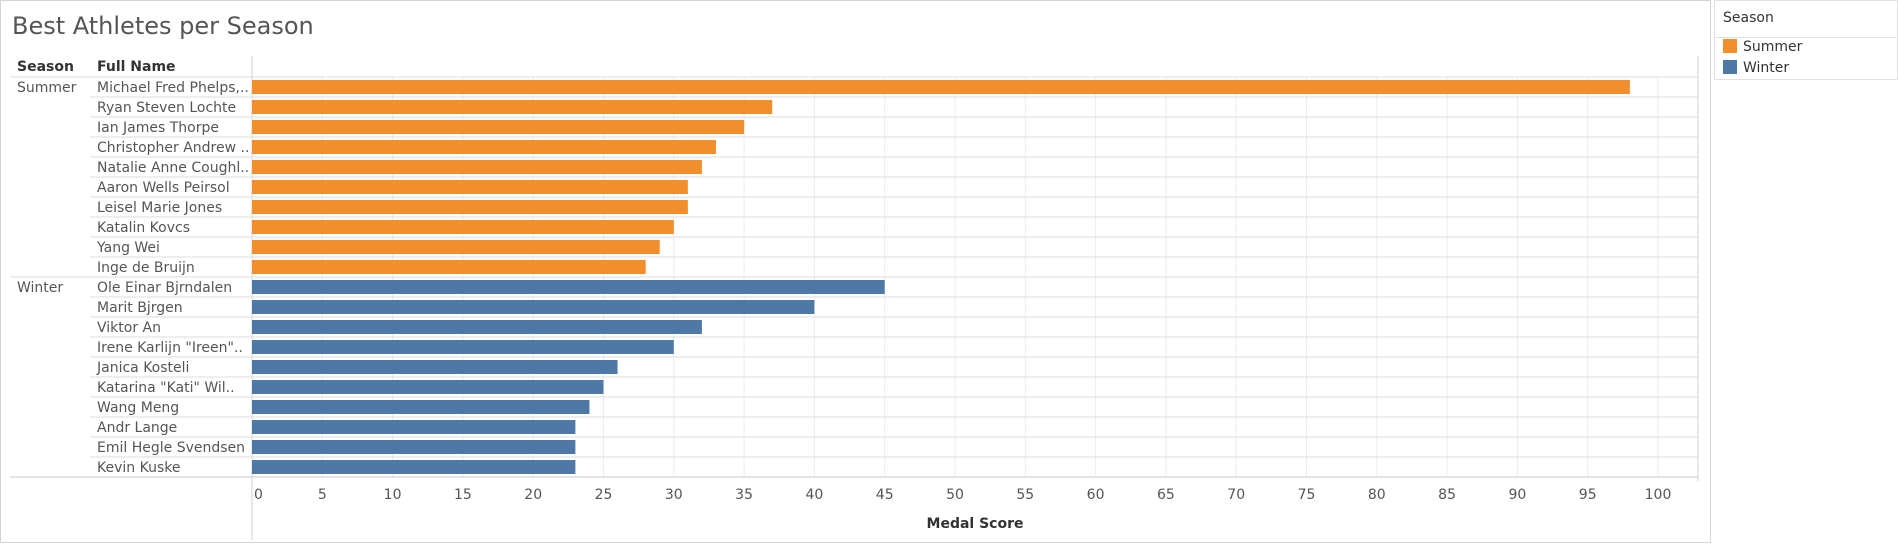  I want to click on athlete-name: Viktor An, so click(129, 328).